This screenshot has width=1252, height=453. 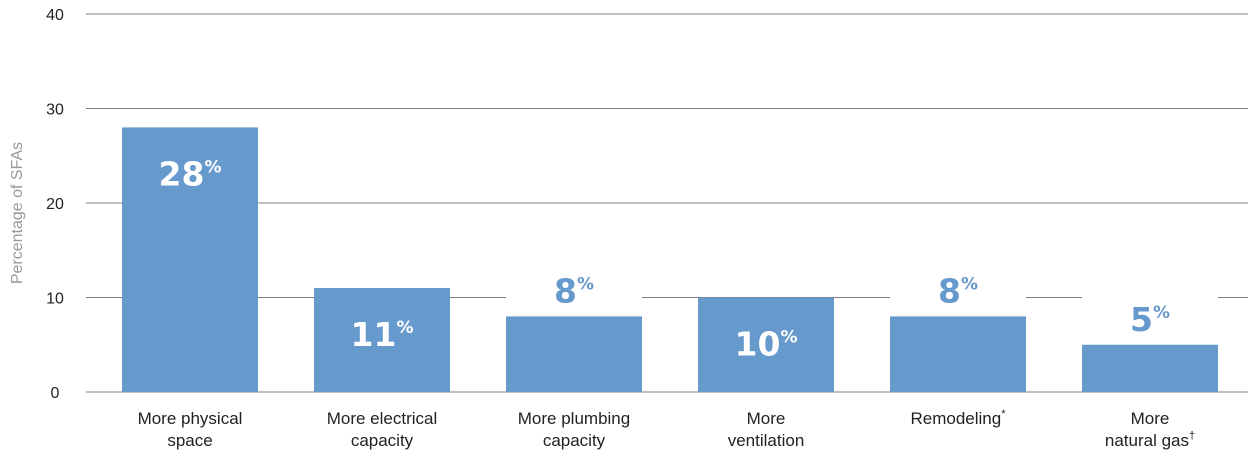 What do you see at coordinates (17, 213) in the screenshot?
I see `y-axis-label: Percentage of SFAs` at bounding box center [17, 213].